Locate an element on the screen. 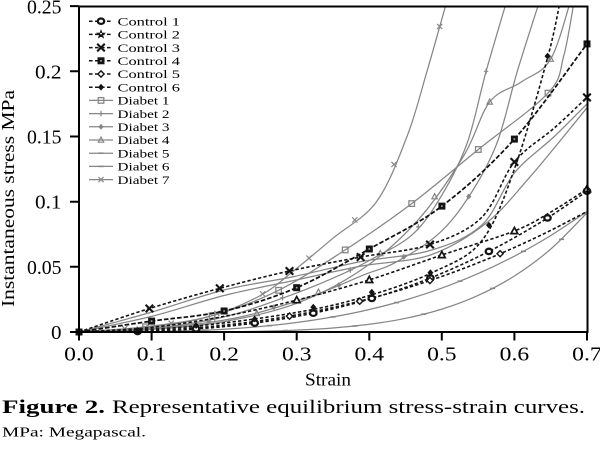  svg-text: Diabet 3 is located at coordinates (144, 127).